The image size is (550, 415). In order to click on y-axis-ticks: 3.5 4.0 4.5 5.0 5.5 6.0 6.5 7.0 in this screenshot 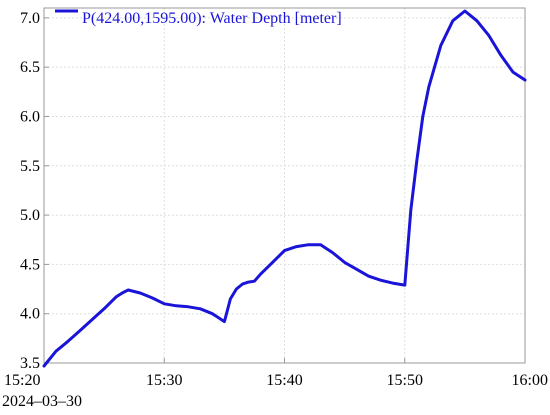, I will do `click(34, 191)`.